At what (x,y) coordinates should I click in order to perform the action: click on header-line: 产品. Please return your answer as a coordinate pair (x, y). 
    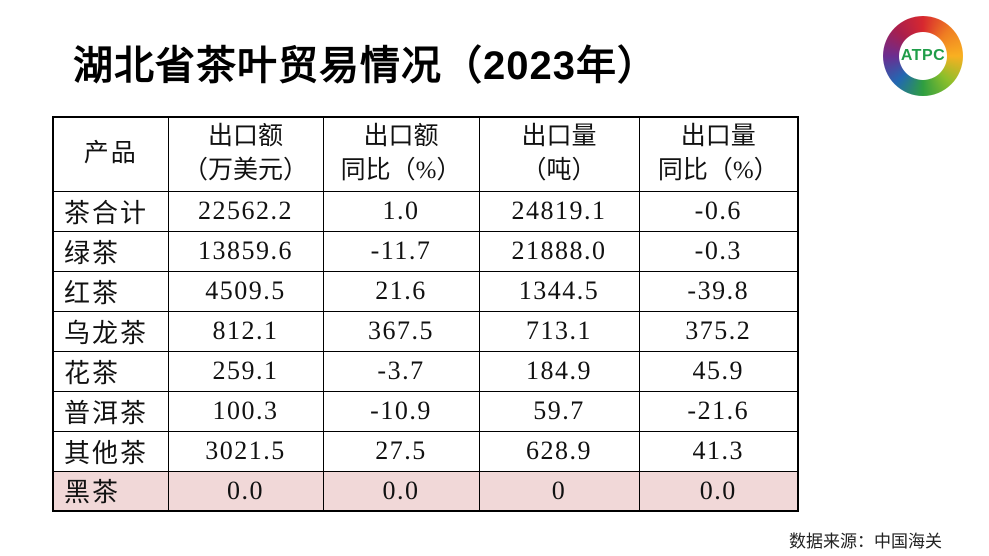
    Looking at the image, I should click on (110, 154).